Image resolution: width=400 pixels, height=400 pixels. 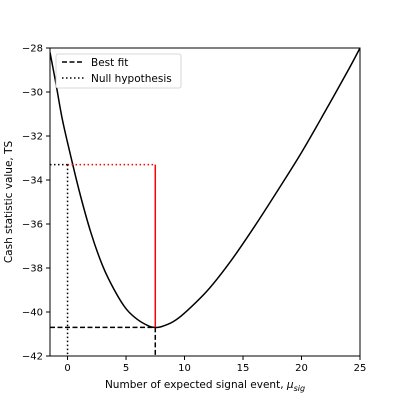 I want to click on x-axis-label-text: Number of expected signal event,, so click(x=196, y=385).